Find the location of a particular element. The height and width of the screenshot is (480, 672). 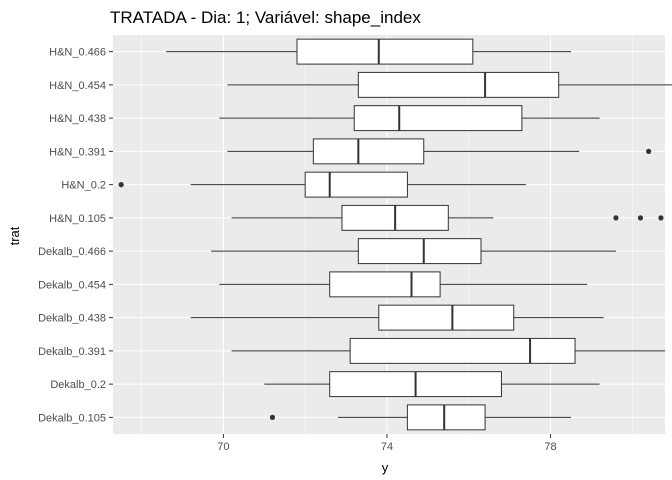

y-tick-label: Dekalb_0.438 is located at coordinates (72, 319).